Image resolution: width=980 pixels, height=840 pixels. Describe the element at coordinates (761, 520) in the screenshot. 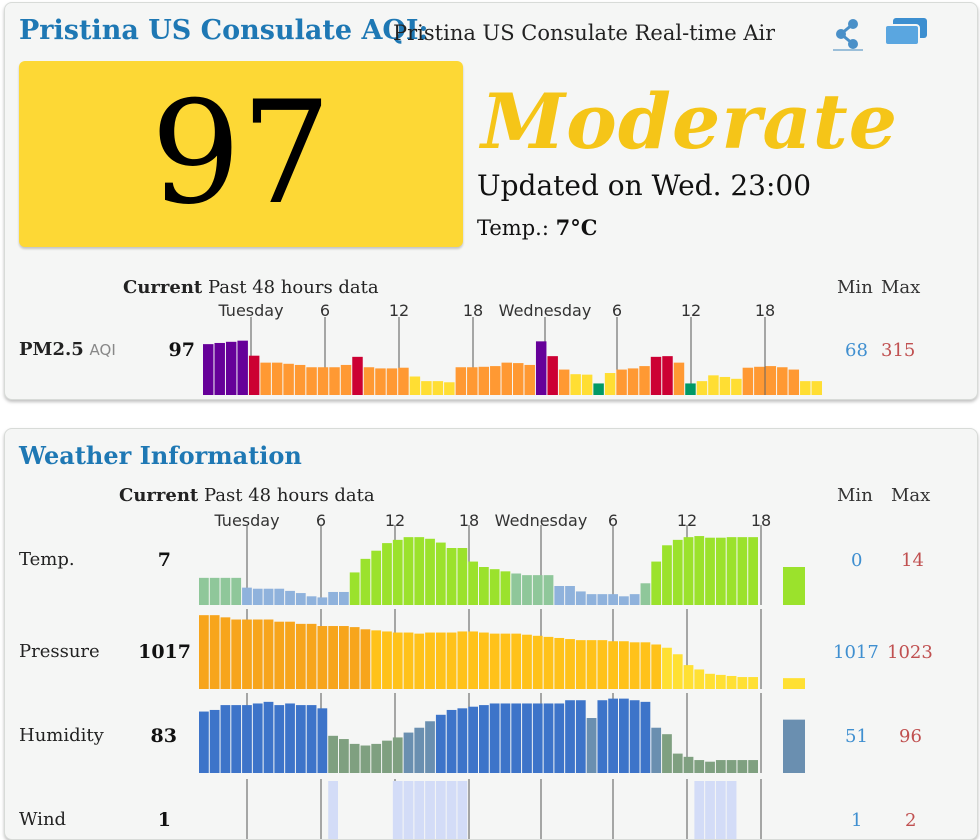

I see `weather-tick-7: 18` at that location.